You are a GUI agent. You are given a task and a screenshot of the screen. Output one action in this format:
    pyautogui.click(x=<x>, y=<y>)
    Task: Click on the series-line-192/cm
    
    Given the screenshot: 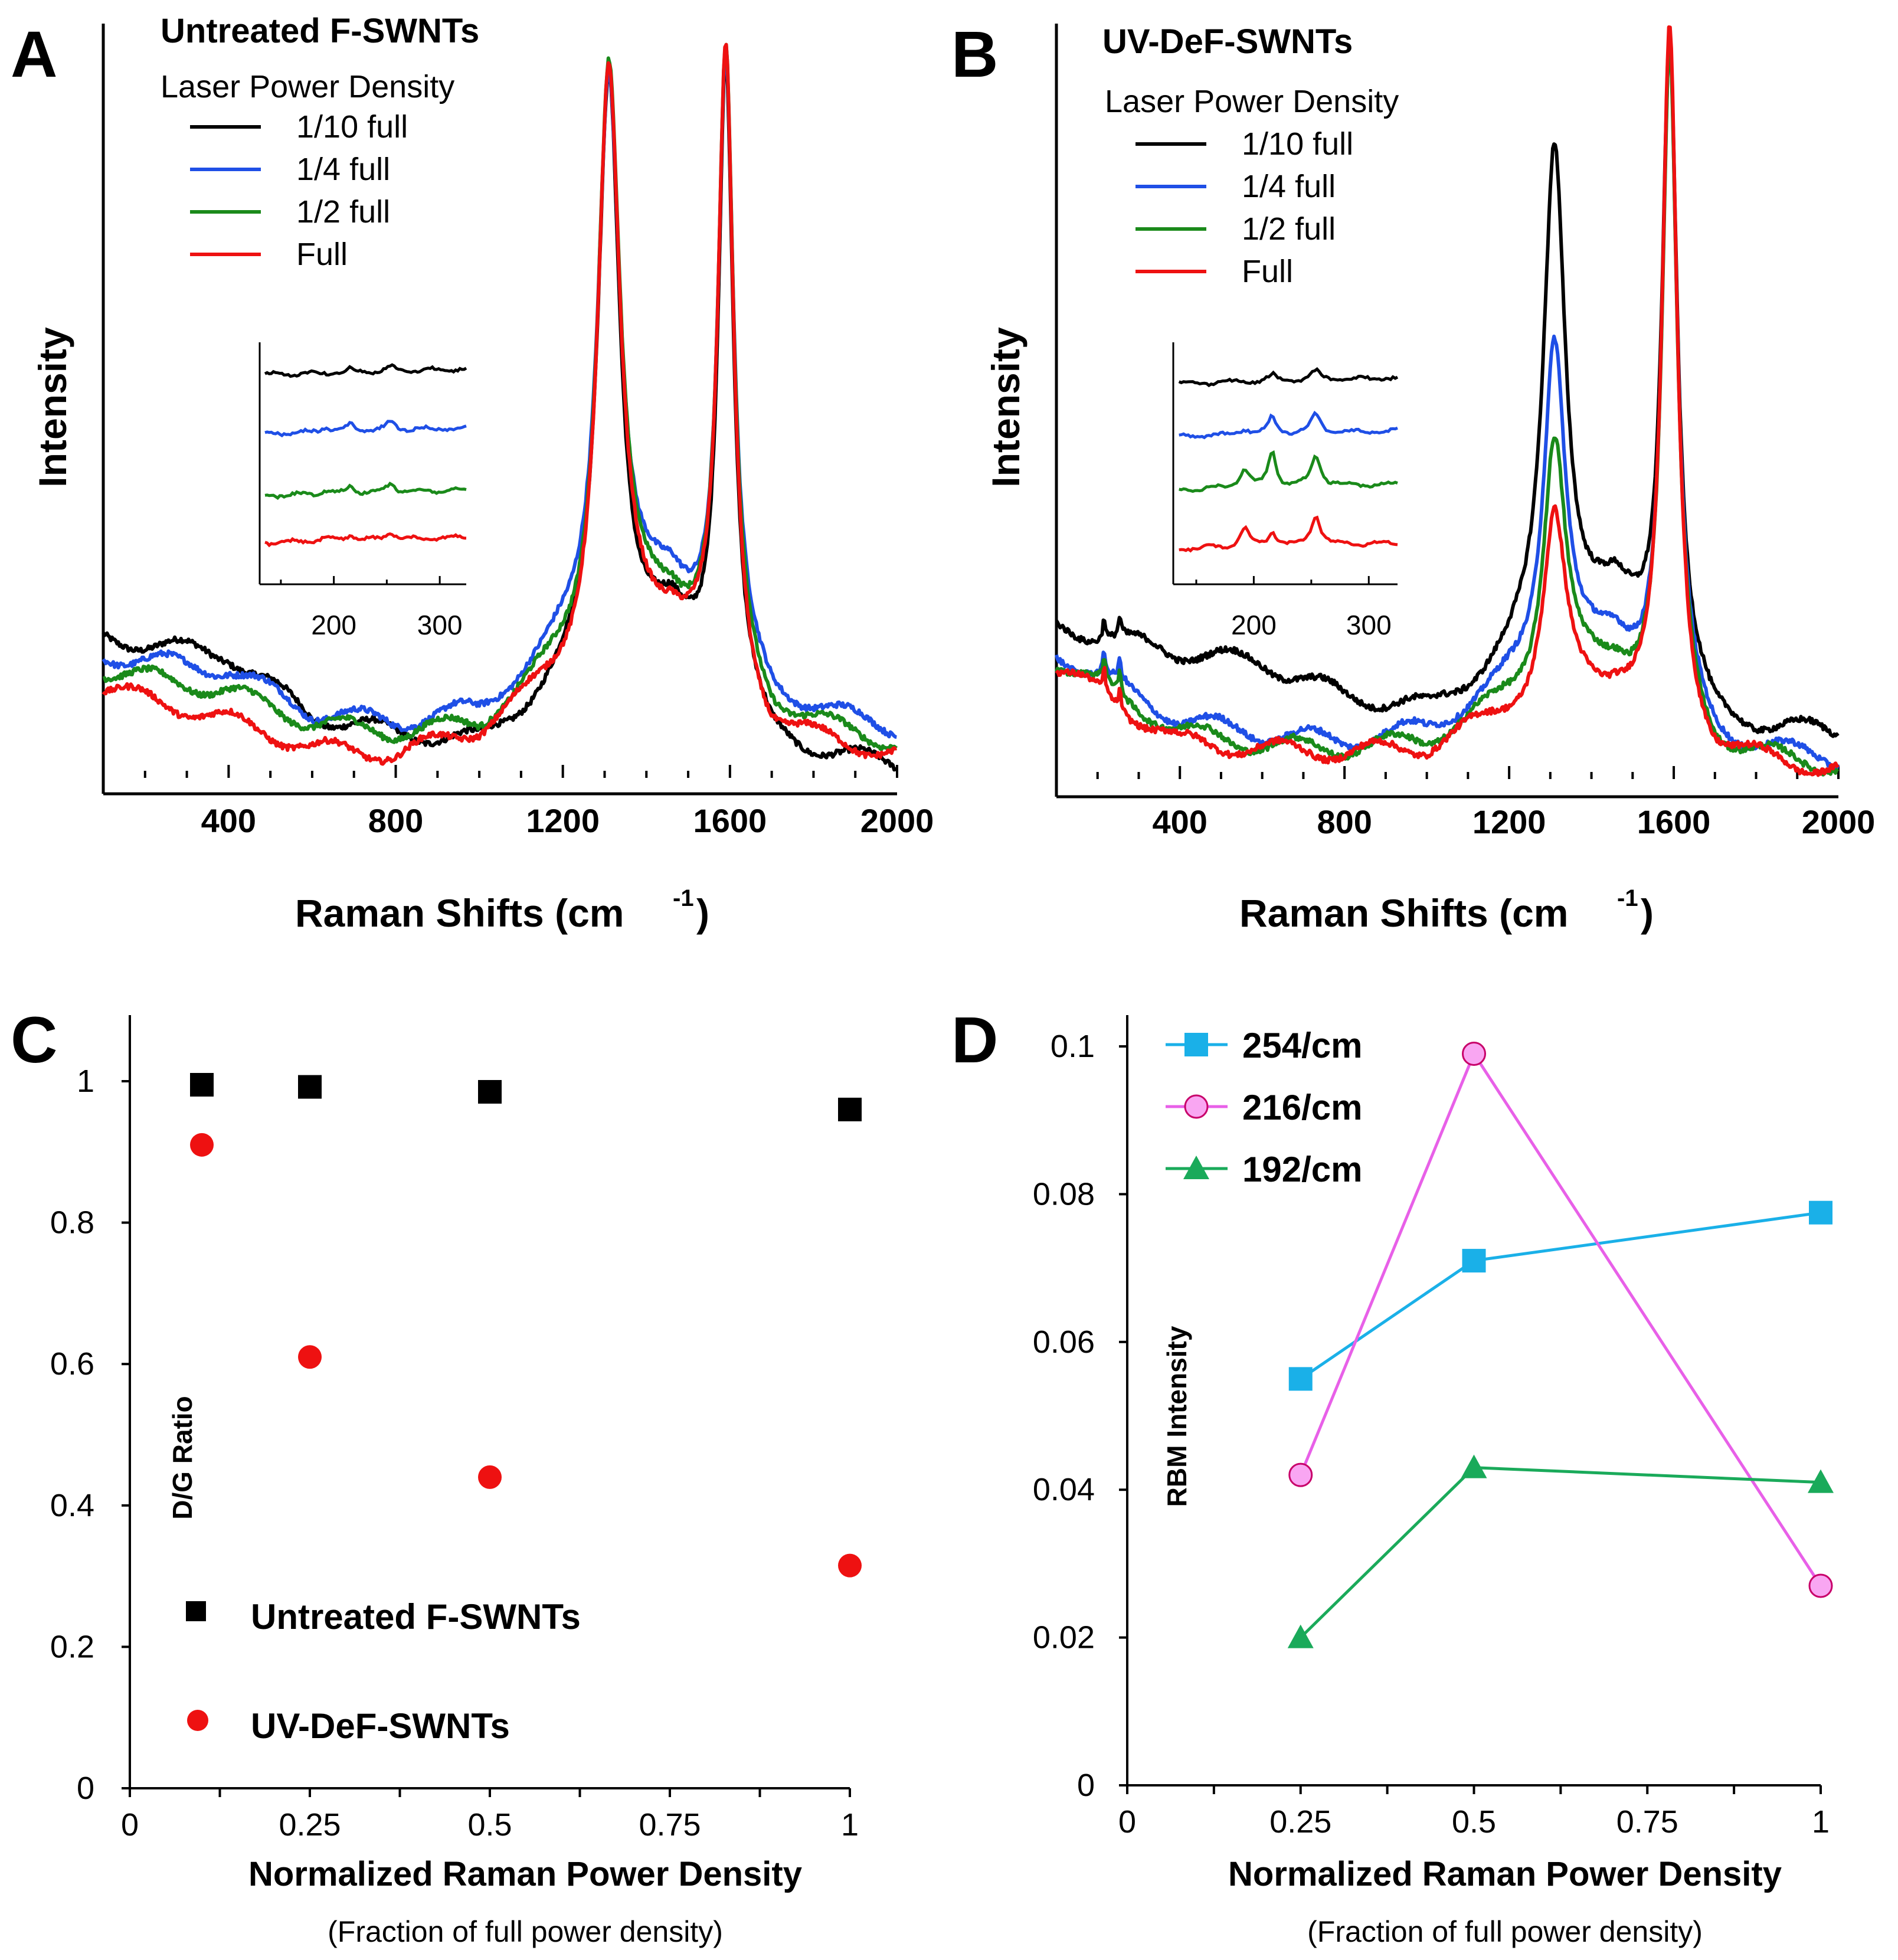 What is the action you would take?
    pyautogui.click(x=1560, y=1552)
    